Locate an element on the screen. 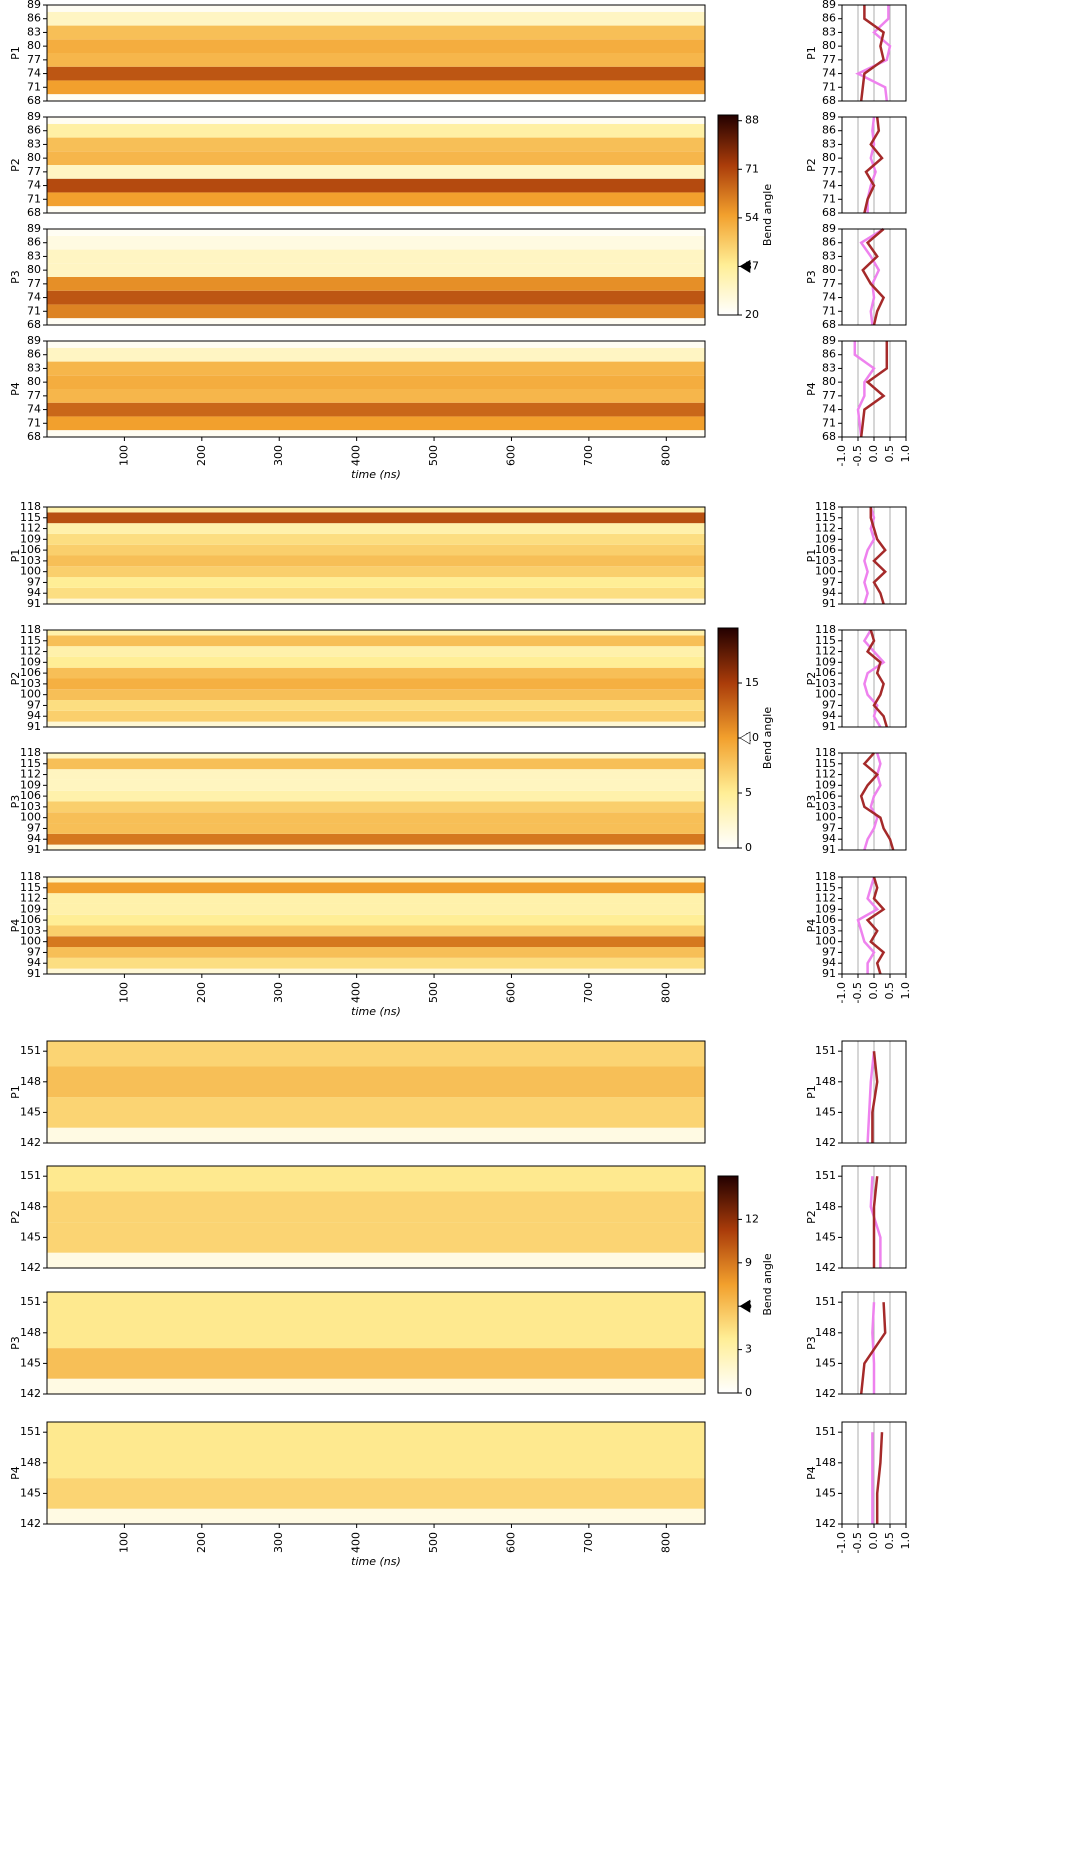  profile-y-tick-label: 83 is located at coordinates (829, 143).